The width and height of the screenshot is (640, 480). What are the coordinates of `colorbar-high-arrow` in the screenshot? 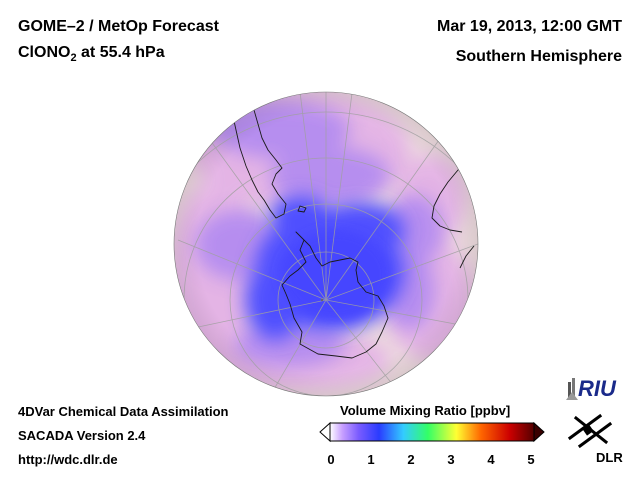 It's located at (539, 432).